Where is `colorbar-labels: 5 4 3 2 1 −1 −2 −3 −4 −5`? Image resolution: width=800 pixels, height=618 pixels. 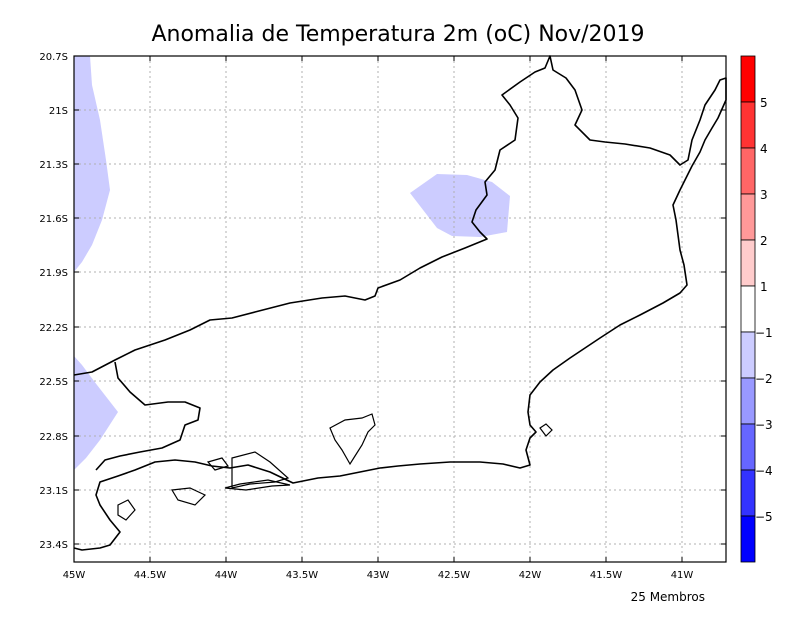
colorbar-labels: 5 4 3 2 1 −1 −2 −3 −4 −5 is located at coordinates (764, 310).